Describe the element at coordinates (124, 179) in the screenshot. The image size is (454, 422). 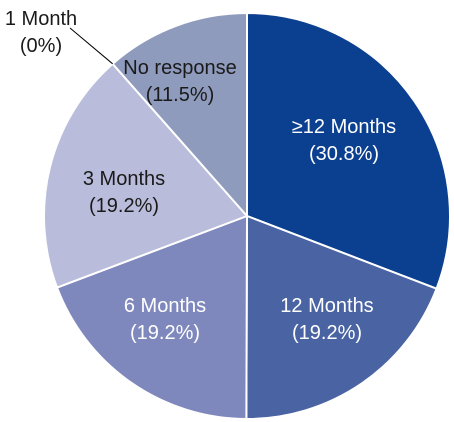
I see `slice-label-3-months: 3 Months` at that location.